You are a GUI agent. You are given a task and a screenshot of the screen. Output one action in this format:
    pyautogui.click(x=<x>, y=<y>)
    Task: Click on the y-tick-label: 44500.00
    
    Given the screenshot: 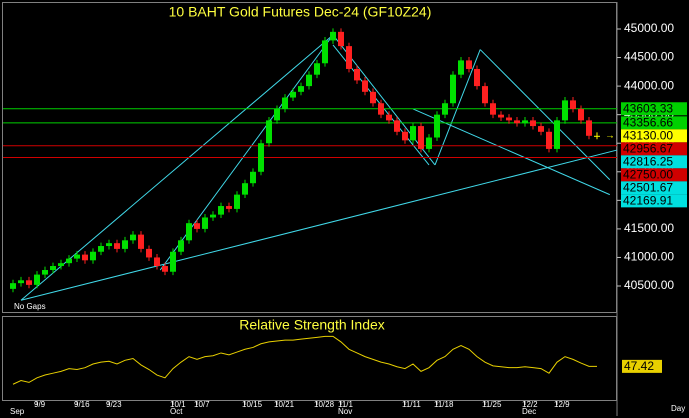 What is the action you would take?
    pyautogui.click(x=649, y=57)
    